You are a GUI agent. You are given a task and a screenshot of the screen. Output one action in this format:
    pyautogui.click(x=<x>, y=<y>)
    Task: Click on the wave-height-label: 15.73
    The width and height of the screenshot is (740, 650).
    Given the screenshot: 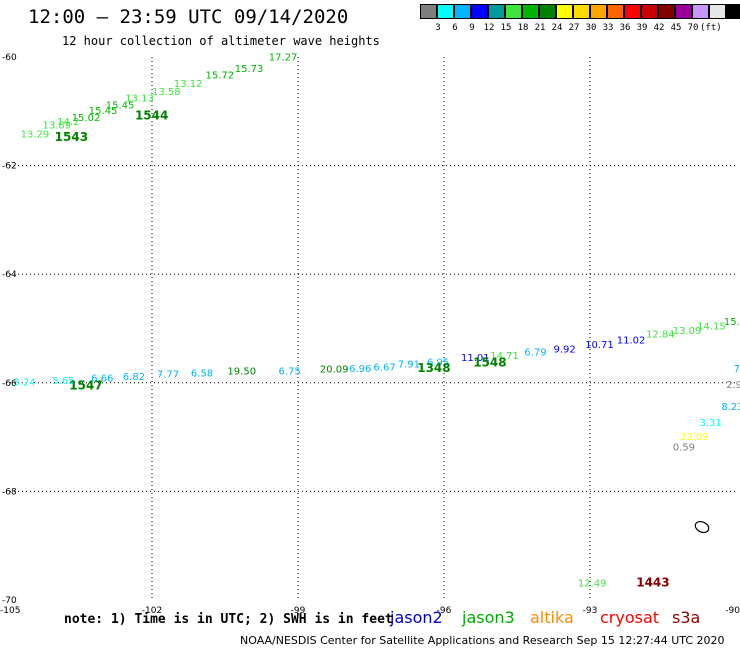 What is the action you would take?
    pyautogui.click(x=249, y=69)
    